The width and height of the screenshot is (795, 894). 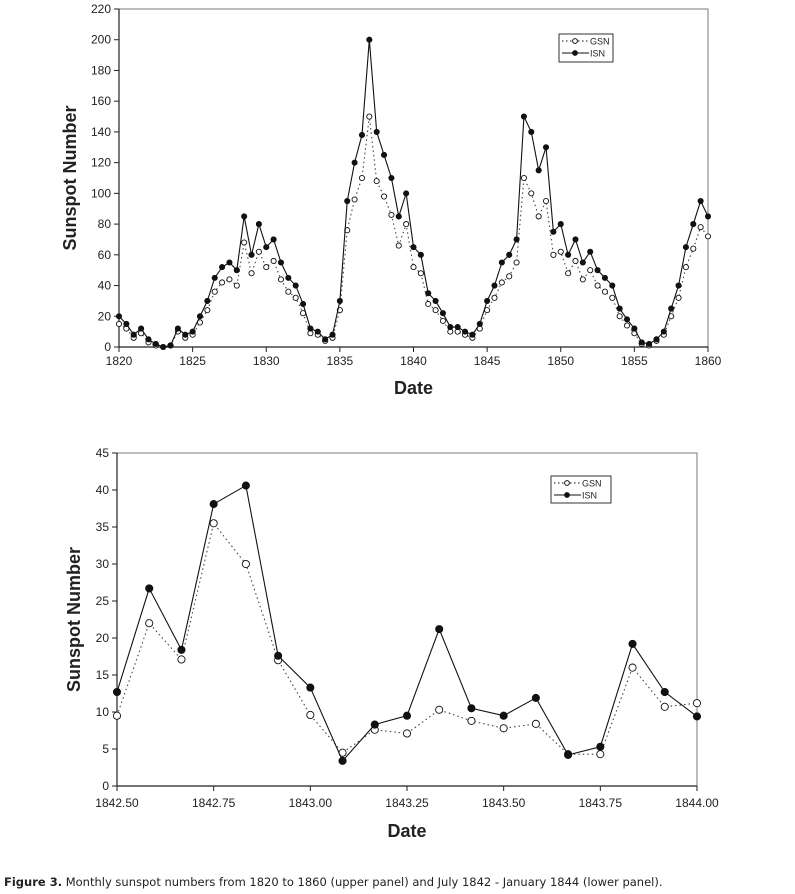 What do you see at coordinates (487, 361) in the screenshot?
I see `x-tick-label: 1845` at bounding box center [487, 361].